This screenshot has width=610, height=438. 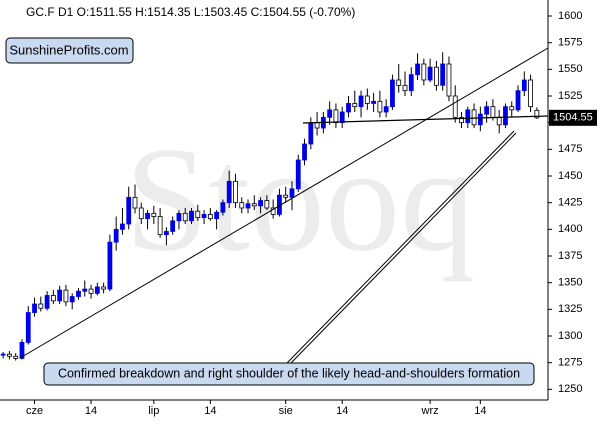 What do you see at coordinates (570, 43) in the screenshot?
I see `y-tick-label: 1575` at bounding box center [570, 43].